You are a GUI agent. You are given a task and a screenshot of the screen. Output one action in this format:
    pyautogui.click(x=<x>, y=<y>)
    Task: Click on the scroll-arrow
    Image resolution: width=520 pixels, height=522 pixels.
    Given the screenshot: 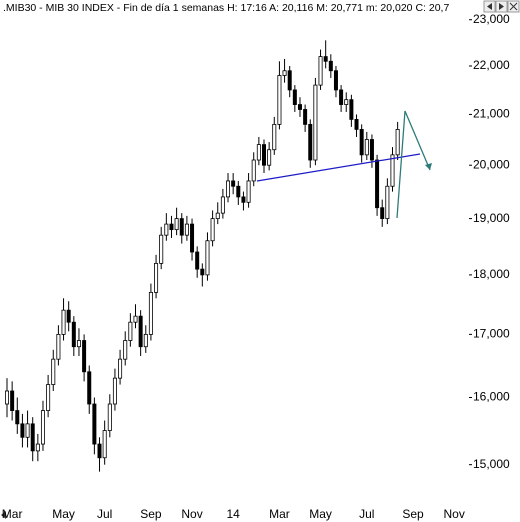 What is the action you would take?
    pyautogui.click(x=3, y=515)
    